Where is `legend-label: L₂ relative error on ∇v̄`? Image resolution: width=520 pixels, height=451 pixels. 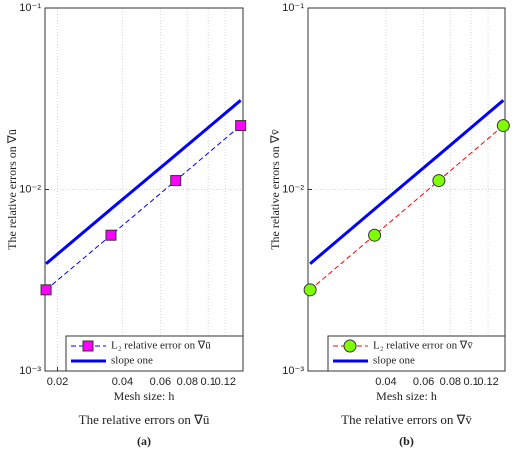
legend-label: L₂ relative error on ∇v̄ is located at coordinates (423, 346).